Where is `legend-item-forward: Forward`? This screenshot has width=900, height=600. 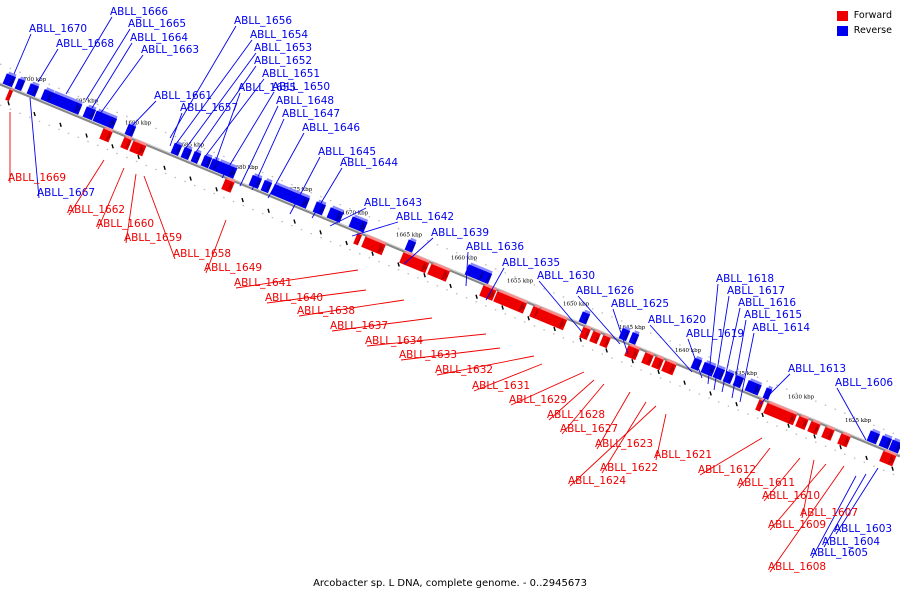
legend-item-forward: Forward is located at coordinates (864, 15).